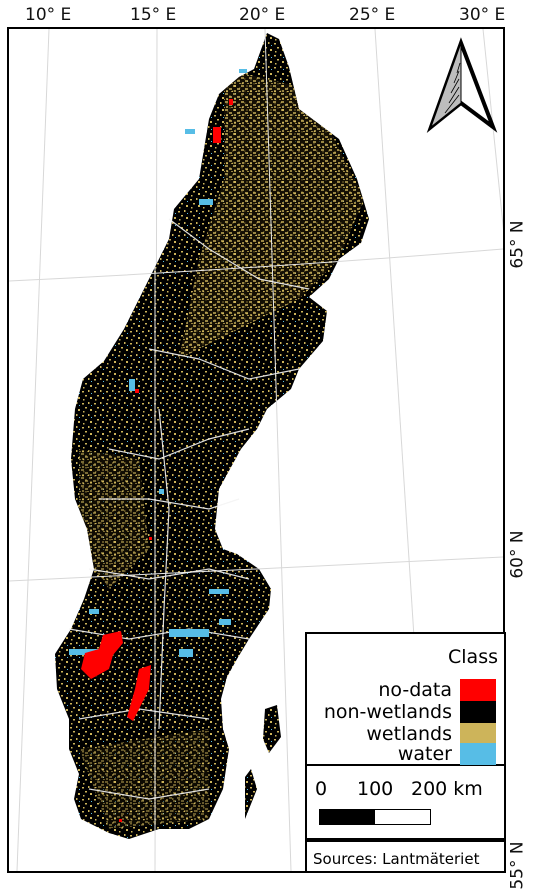 The image size is (534, 890). What do you see at coordinates (478, 712) in the screenshot?
I see `legend-swatch-non-wetlands` at bounding box center [478, 712].